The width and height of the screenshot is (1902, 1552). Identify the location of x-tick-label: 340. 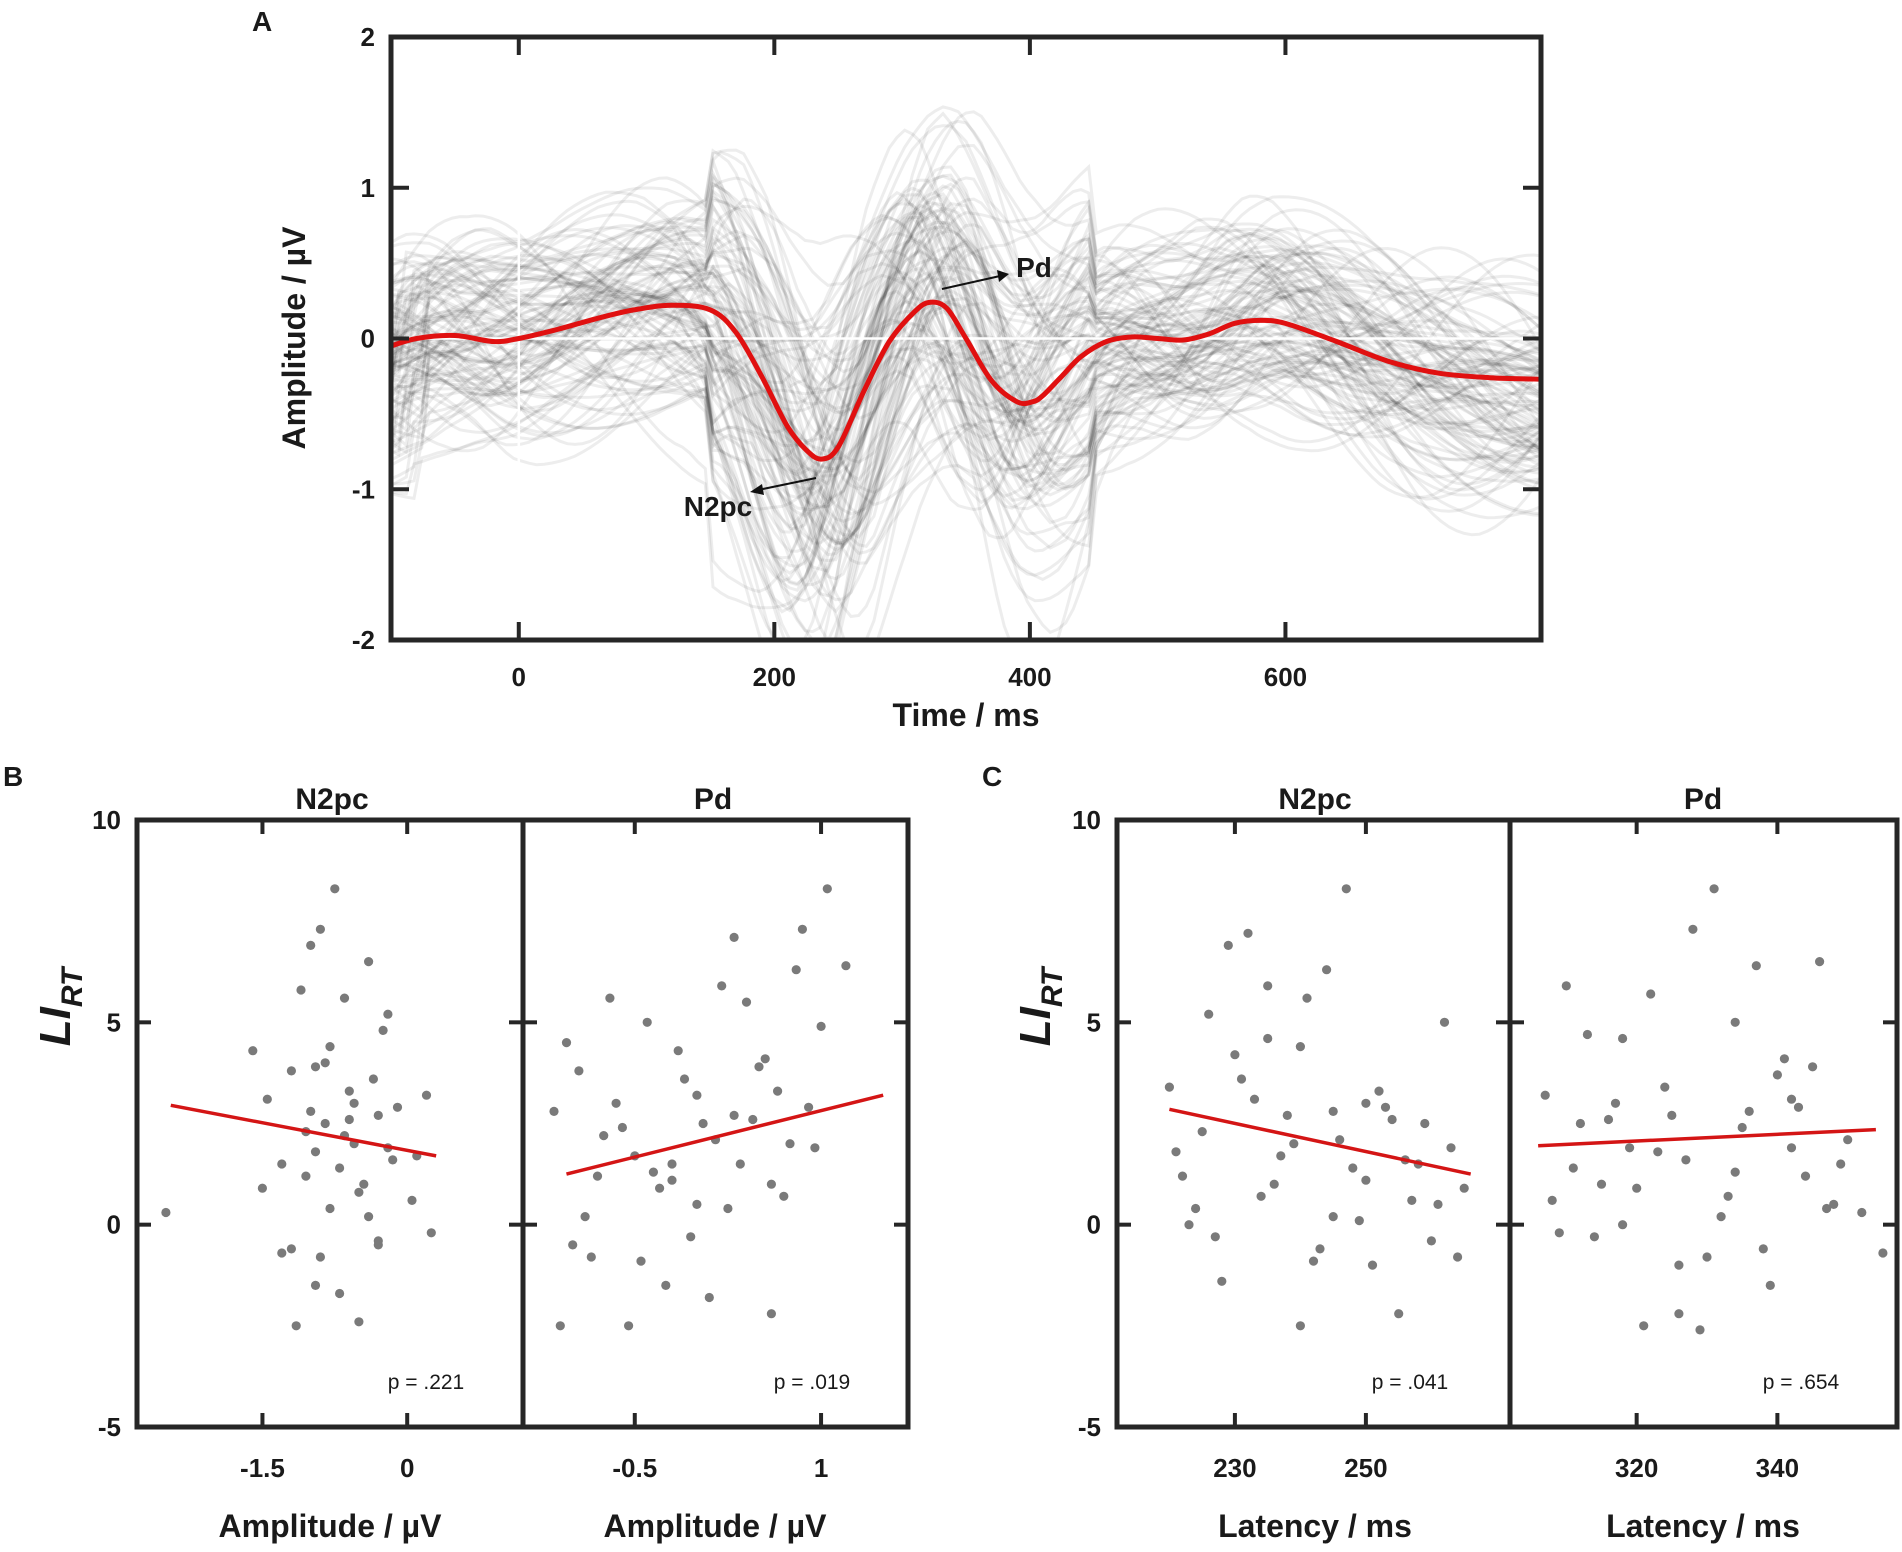
(1777, 1468).